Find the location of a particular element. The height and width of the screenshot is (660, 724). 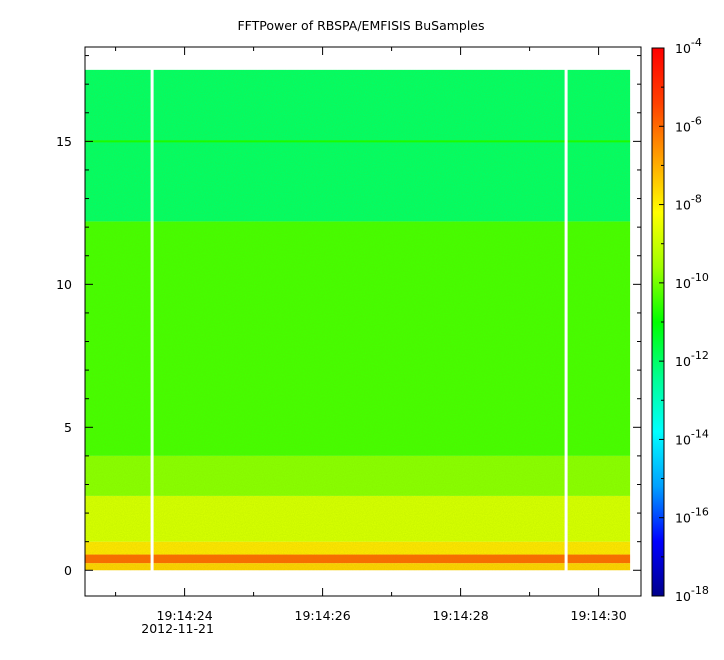

y-tick-label: 5 is located at coordinates (68, 427).